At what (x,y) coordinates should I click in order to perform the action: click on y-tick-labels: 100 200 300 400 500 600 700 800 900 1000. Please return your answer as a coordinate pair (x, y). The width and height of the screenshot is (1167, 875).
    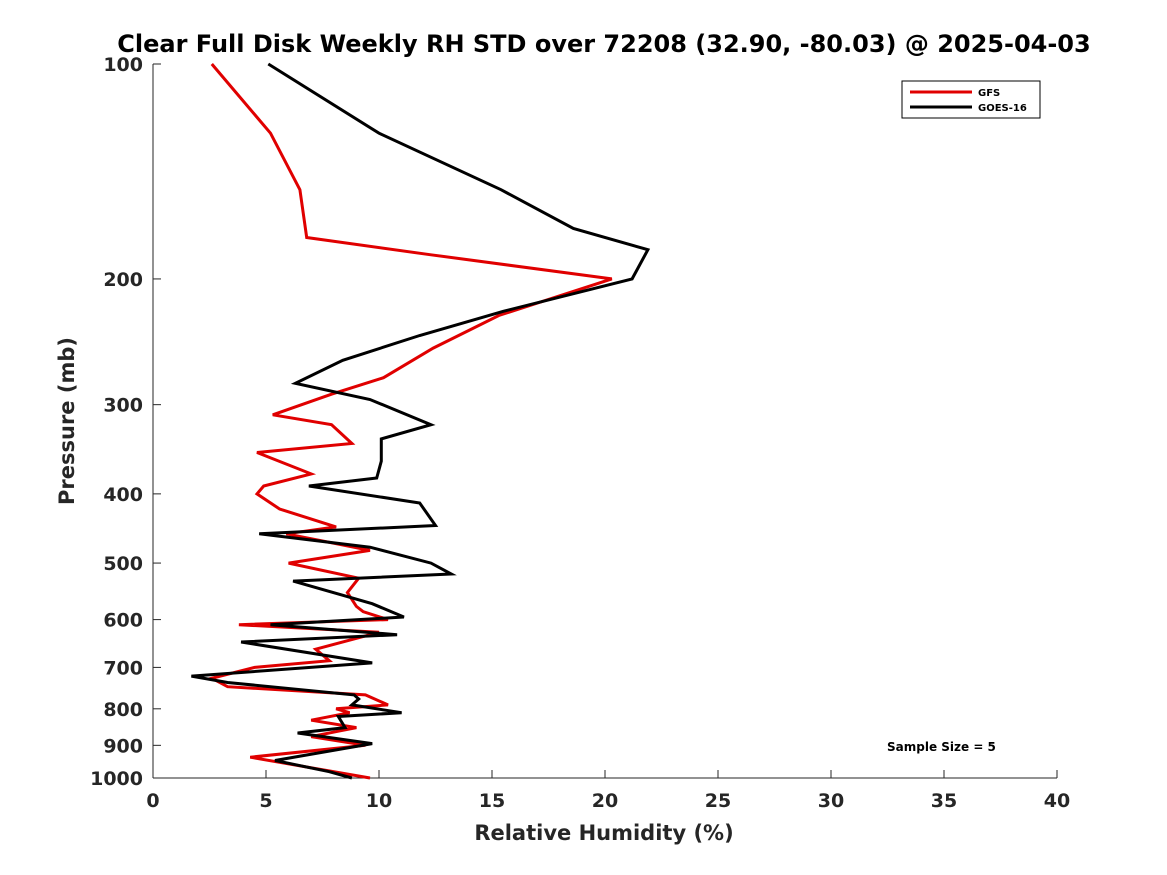
    Looking at the image, I should click on (116, 422).